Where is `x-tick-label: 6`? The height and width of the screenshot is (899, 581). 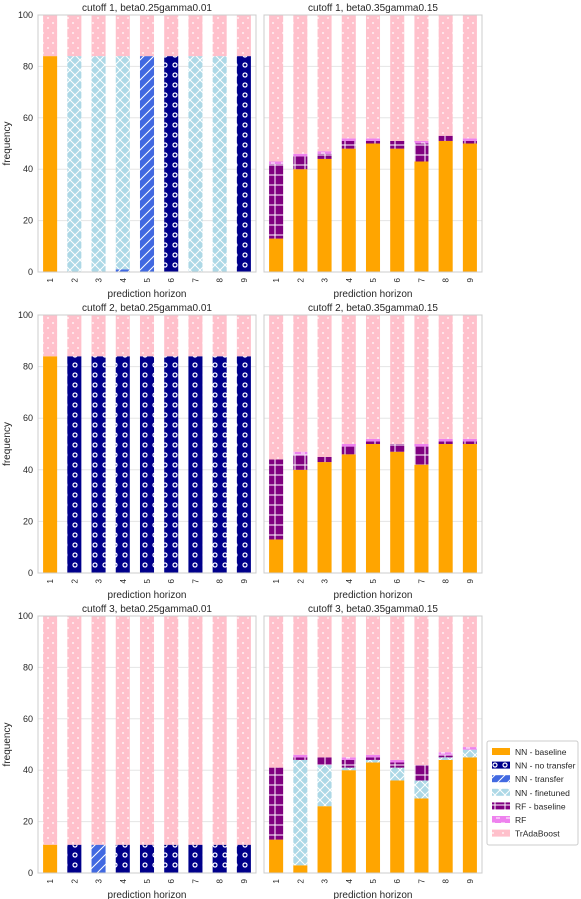
x-tick-label: 6 is located at coordinates (171, 880).